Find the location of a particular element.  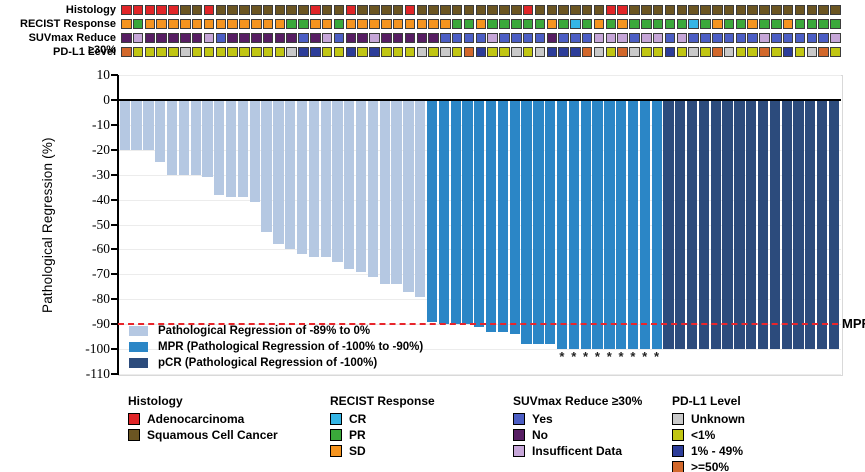

legend-item-label: 1% - 49% is located at coordinates (717, 450).